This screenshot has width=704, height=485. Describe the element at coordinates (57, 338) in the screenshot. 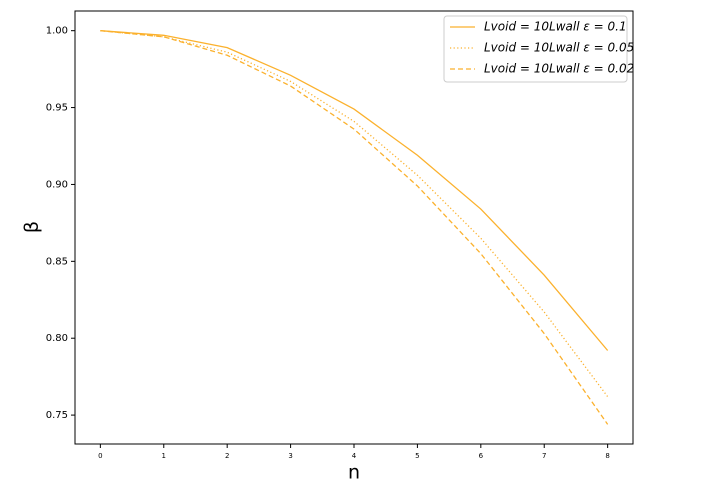

I see `y-tick-label: 0.80` at that location.